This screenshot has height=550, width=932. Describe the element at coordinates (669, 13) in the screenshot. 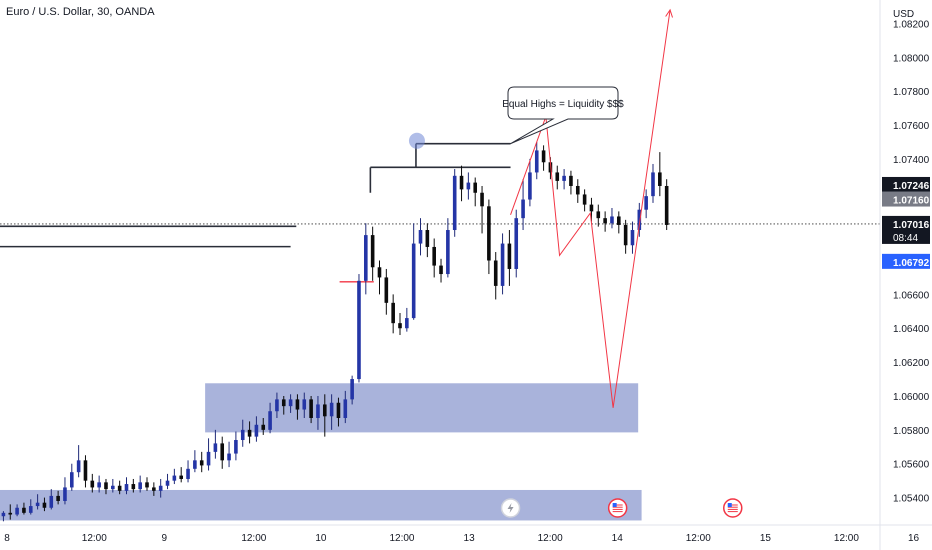

I see `projection-arrowhead` at that location.